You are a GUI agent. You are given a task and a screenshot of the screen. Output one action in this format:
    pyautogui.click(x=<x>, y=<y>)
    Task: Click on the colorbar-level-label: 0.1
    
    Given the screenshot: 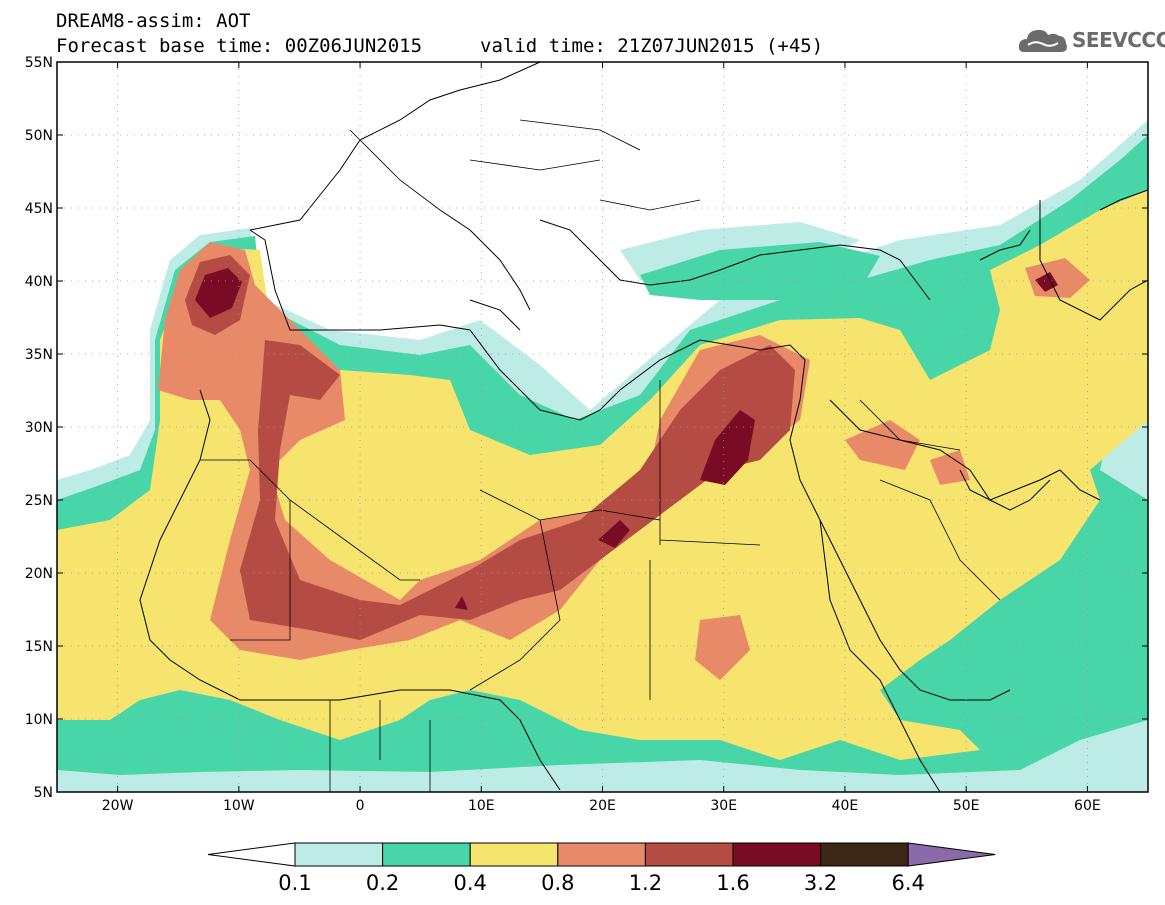 What is the action you would take?
    pyautogui.click(x=294, y=883)
    